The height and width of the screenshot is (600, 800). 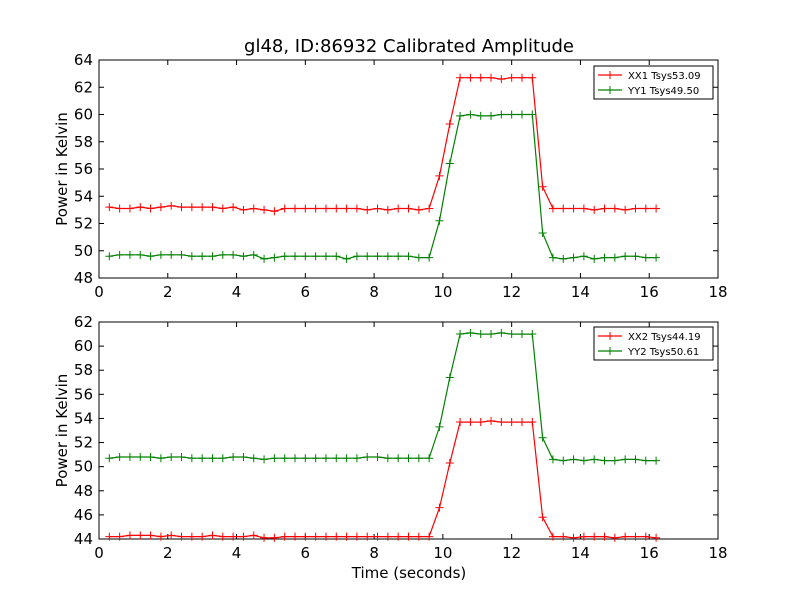 What do you see at coordinates (664, 76) in the screenshot?
I see `legend-label: XX1 Tsys53.09` at bounding box center [664, 76].